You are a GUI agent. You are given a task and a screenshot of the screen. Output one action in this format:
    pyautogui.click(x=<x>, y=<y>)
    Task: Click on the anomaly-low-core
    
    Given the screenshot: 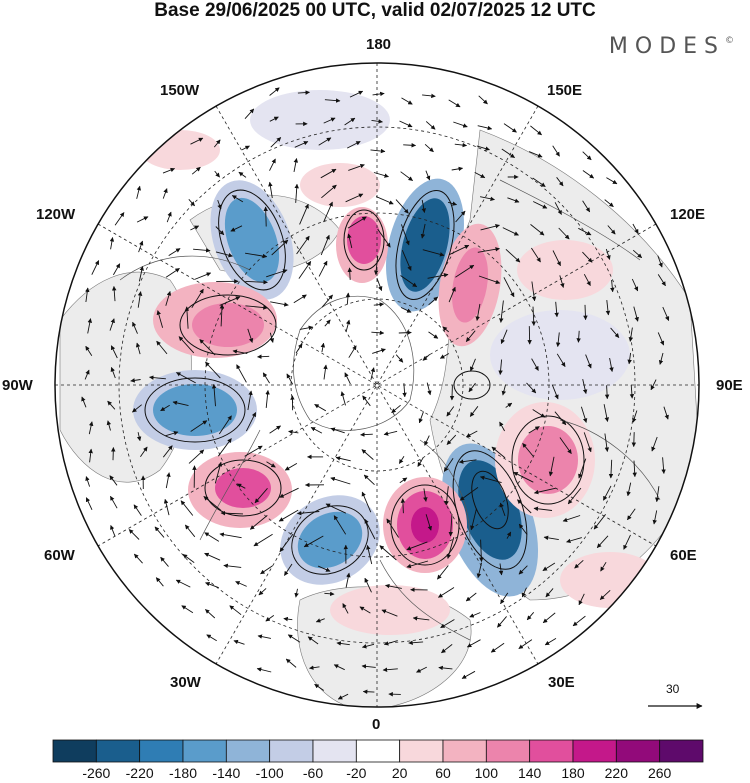 What is the action you would take?
    pyautogui.click(x=195, y=410)
    